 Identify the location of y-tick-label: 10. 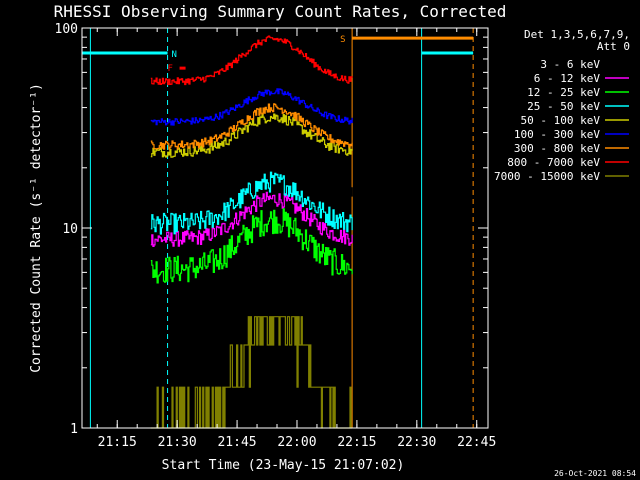
(70, 229).